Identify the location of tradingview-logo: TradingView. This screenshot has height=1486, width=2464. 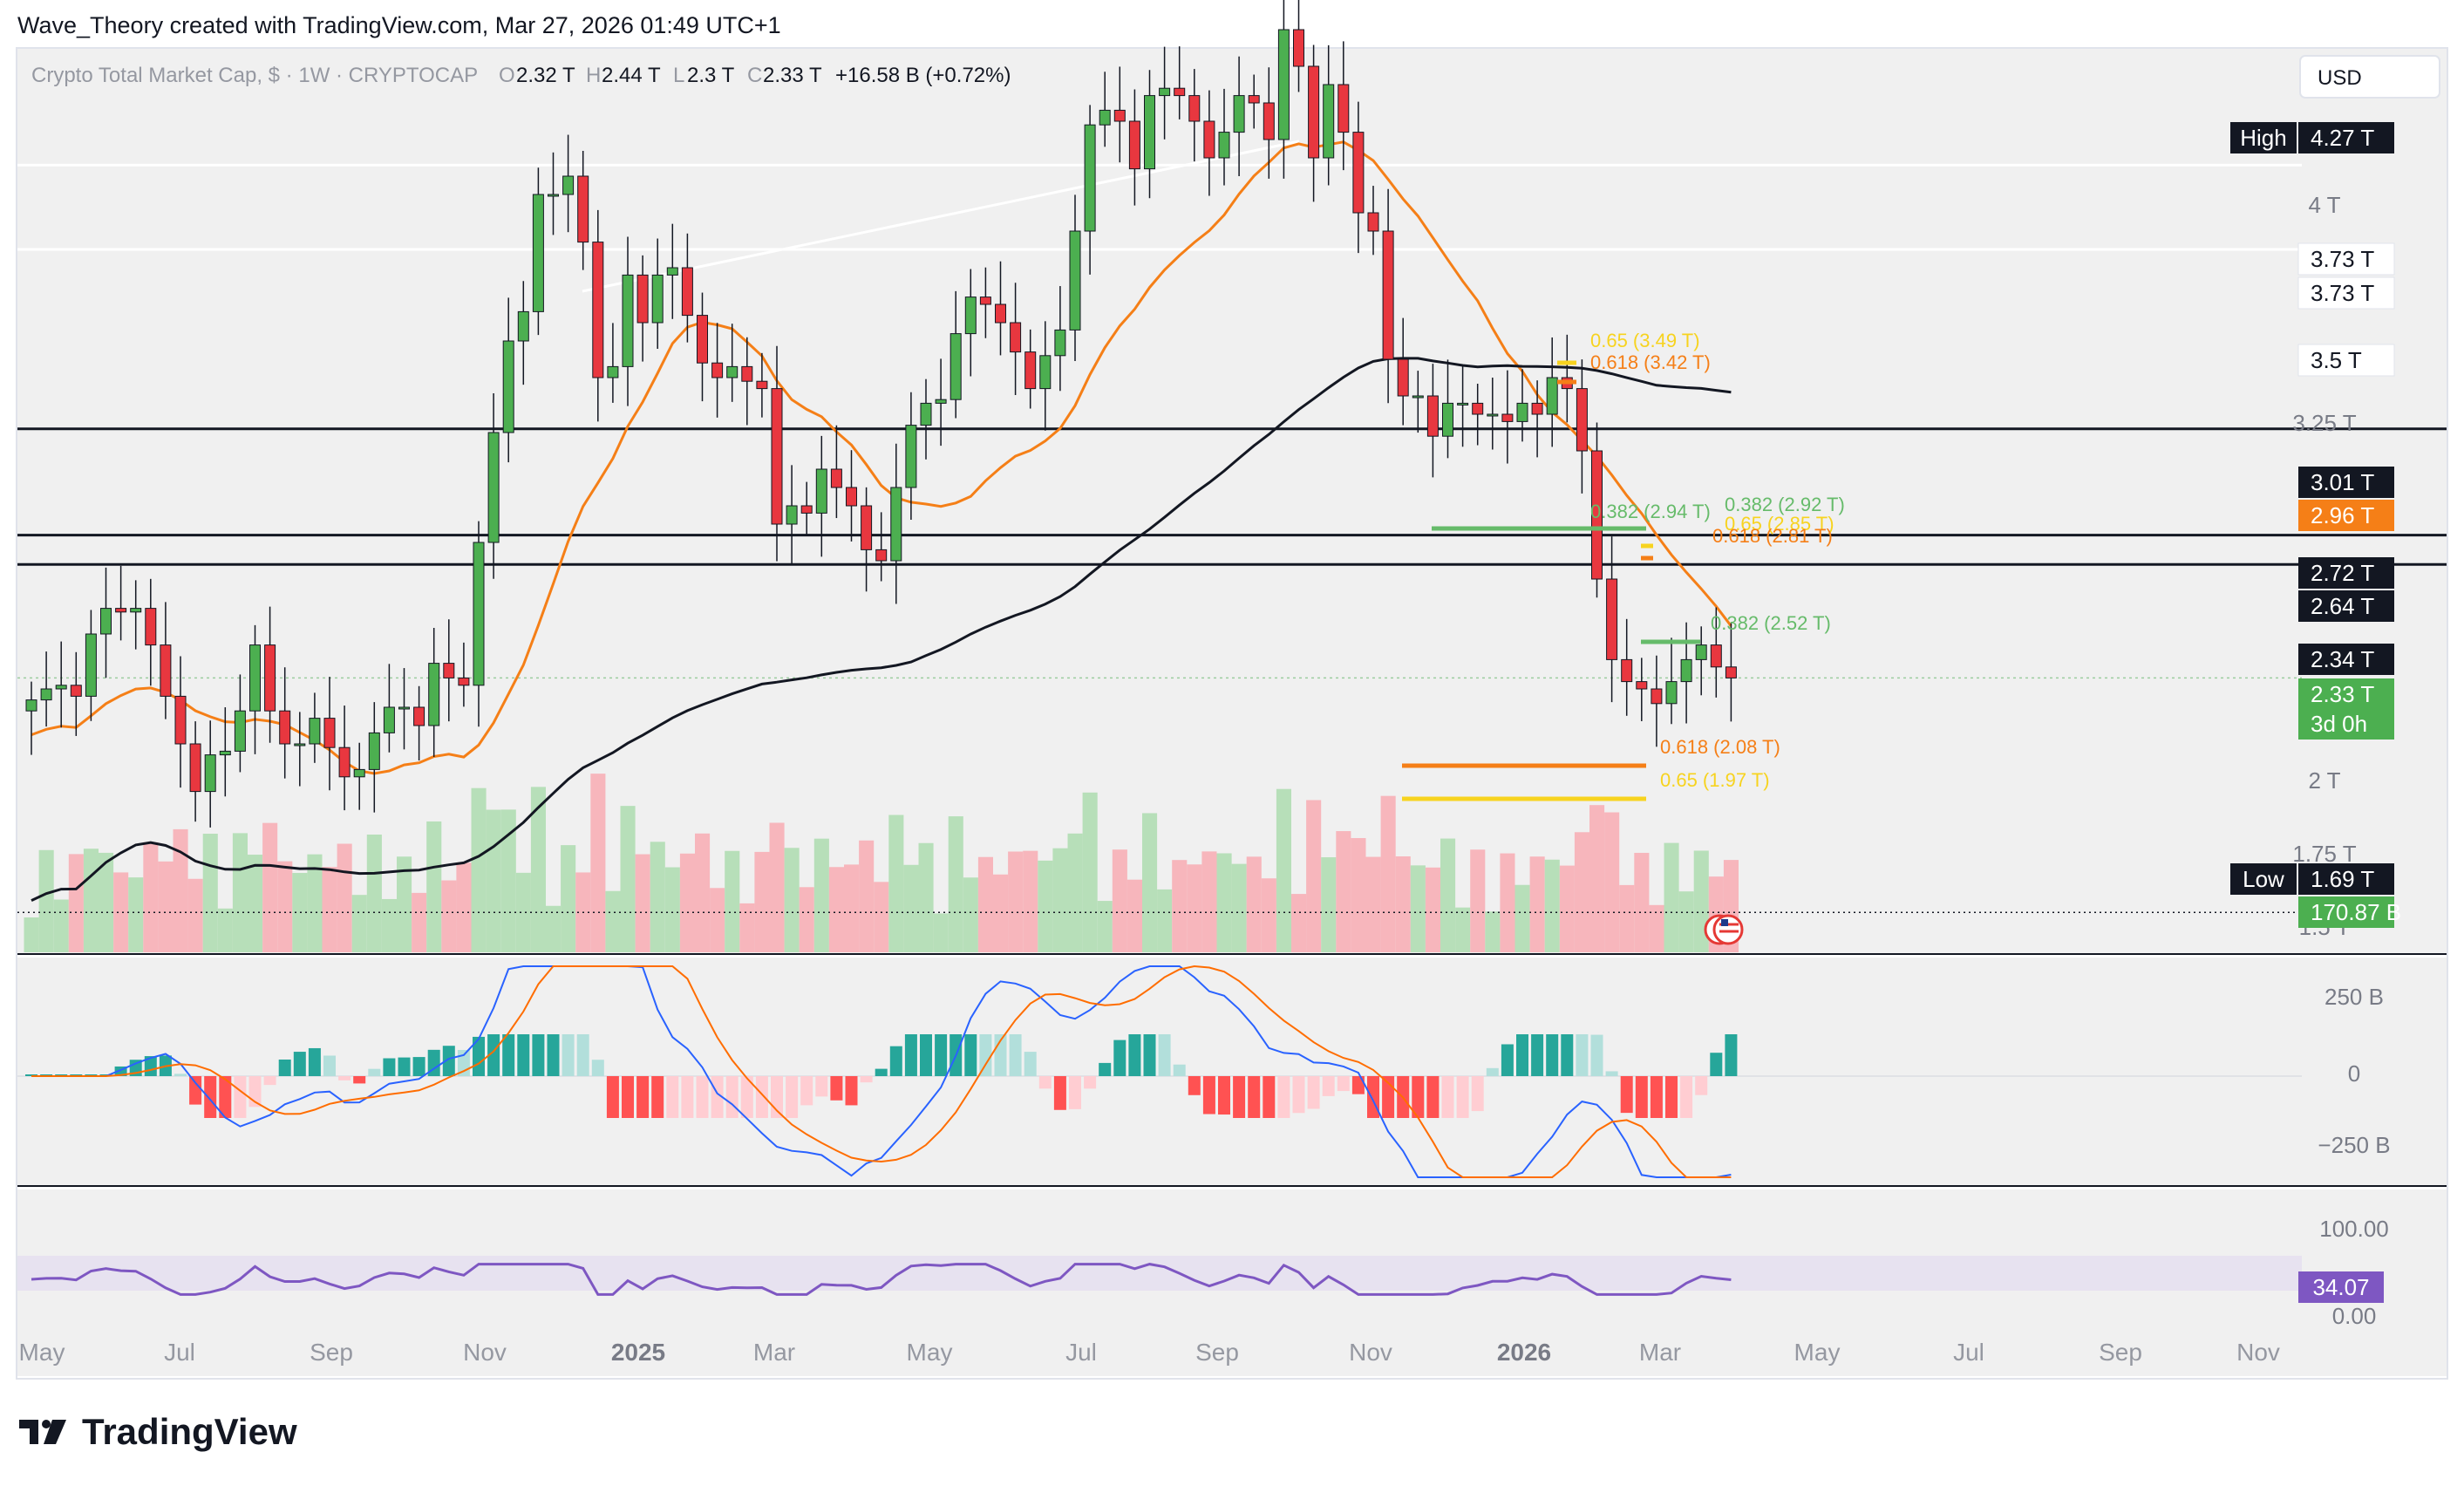
(157, 1432).